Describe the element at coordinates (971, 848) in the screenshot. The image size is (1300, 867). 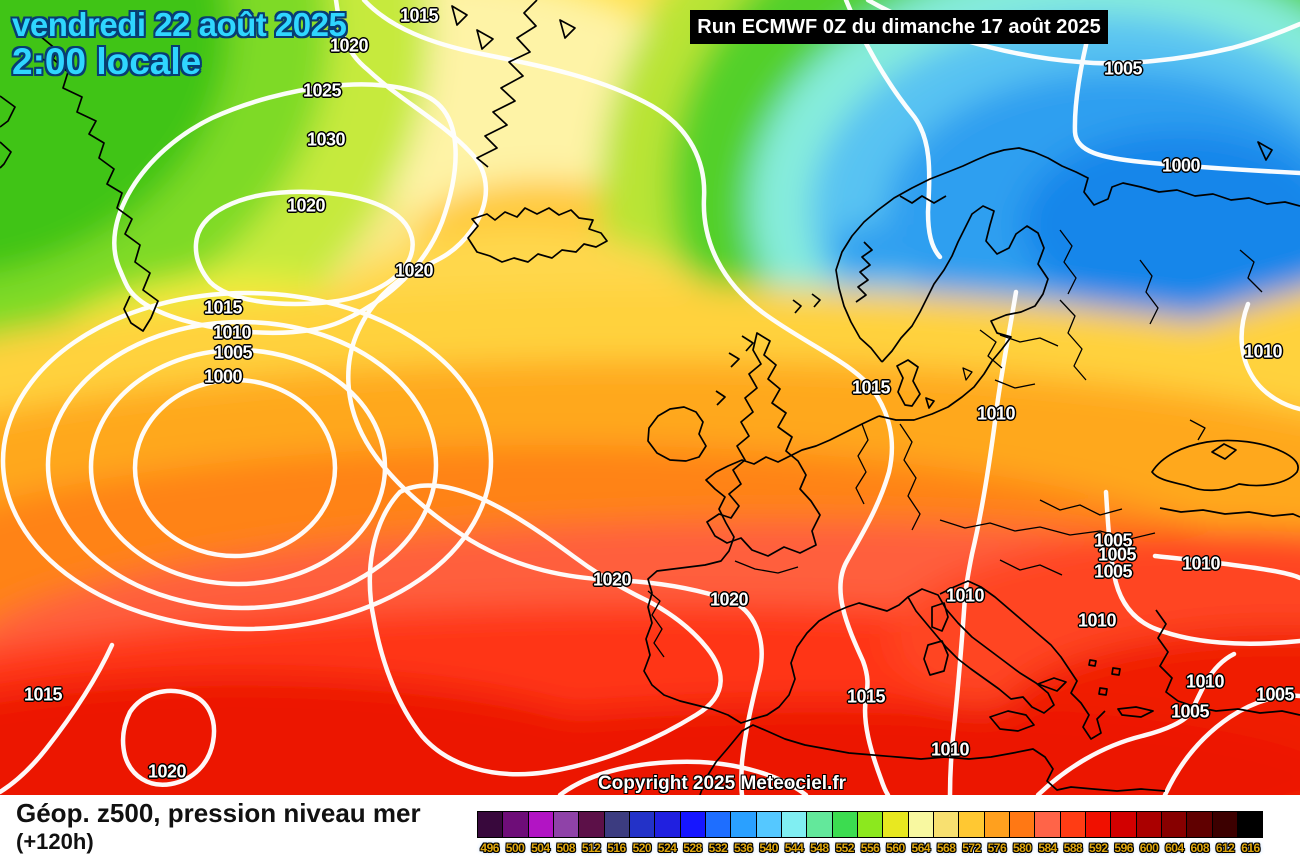
I see `colorbar-value: 572` at that location.